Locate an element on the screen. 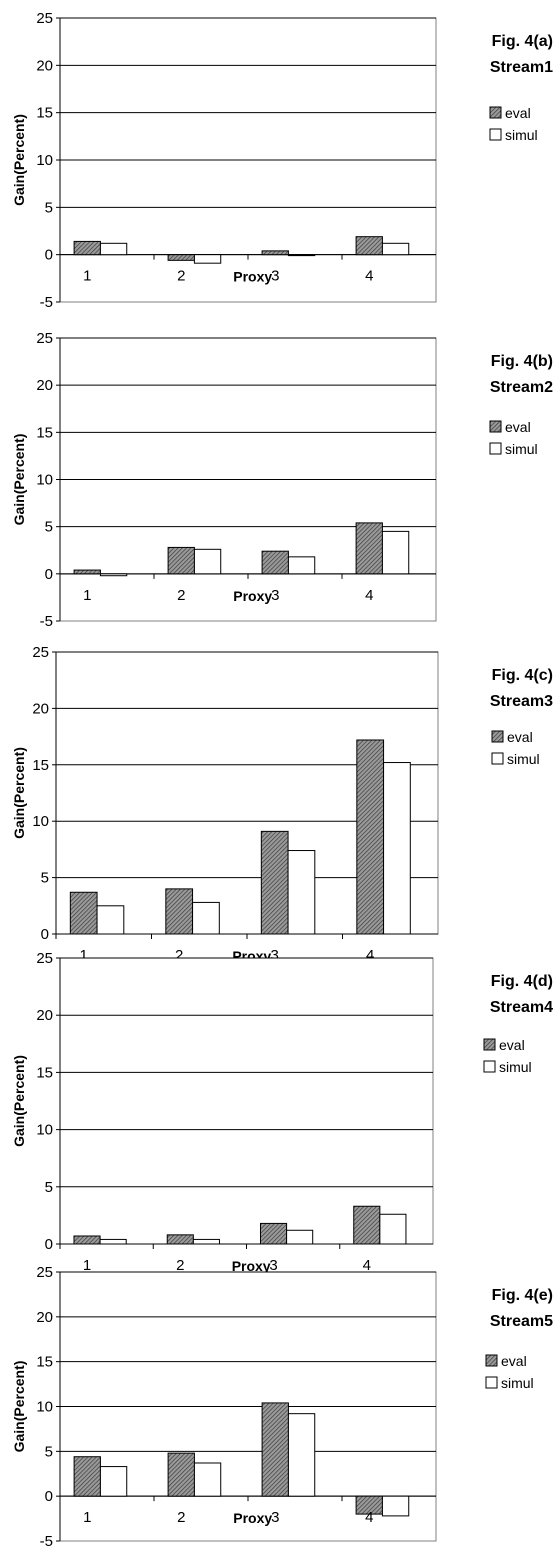 This screenshot has height=1547, width=555. stream-caption: Stream3 is located at coordinates (521, 701).